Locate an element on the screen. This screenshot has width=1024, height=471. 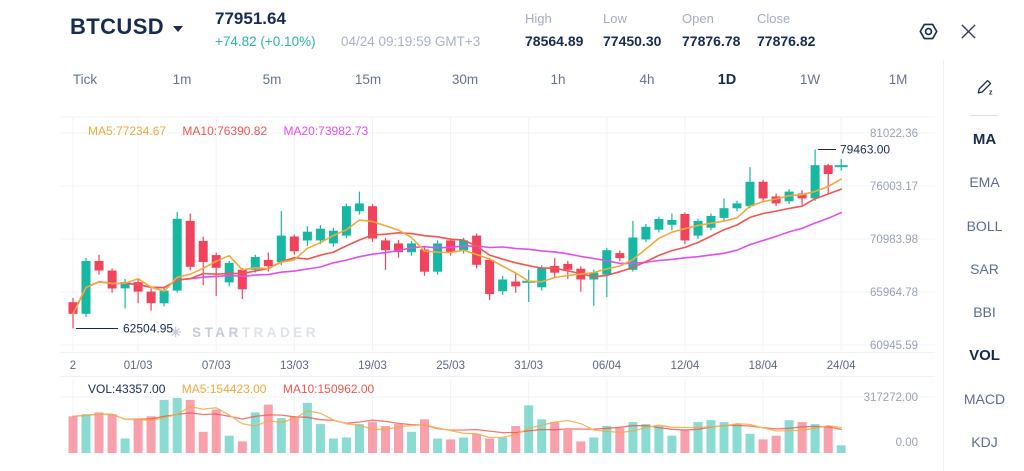
tab-30m: 30m is located at coordinates (465, 79).